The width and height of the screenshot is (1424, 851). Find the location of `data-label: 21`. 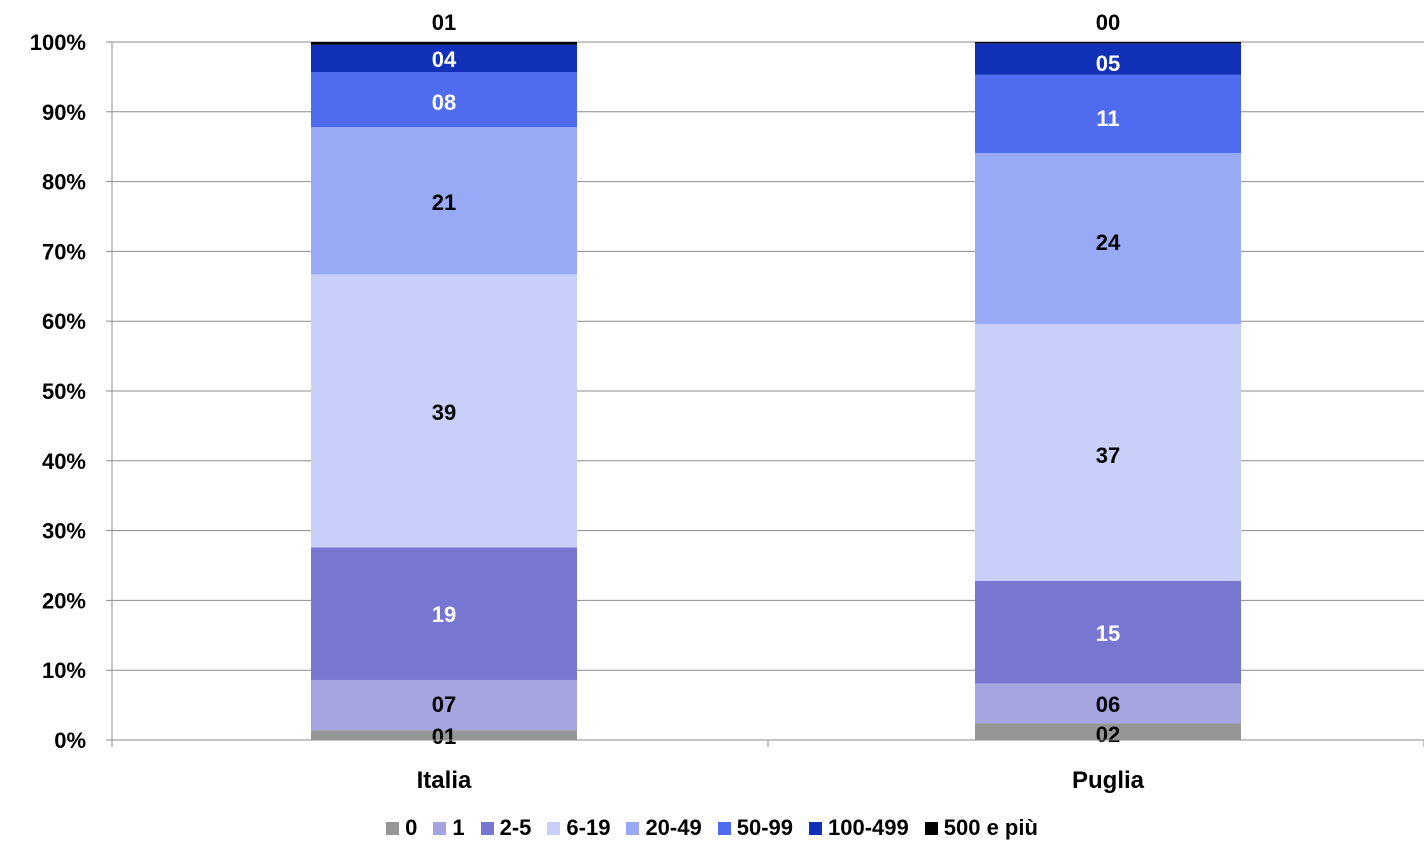

data-label: 21 is located at coordinates (444, 202).